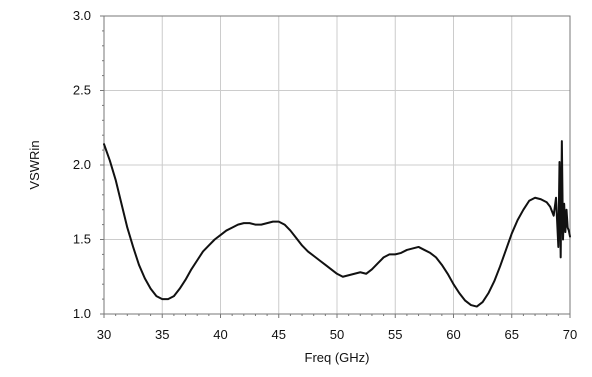 The height and width of the screenshot is (377, 592). I want to click on y-tick-labels: 1.0 1.5 2.0 2.5 3.0, so click(82, 164).